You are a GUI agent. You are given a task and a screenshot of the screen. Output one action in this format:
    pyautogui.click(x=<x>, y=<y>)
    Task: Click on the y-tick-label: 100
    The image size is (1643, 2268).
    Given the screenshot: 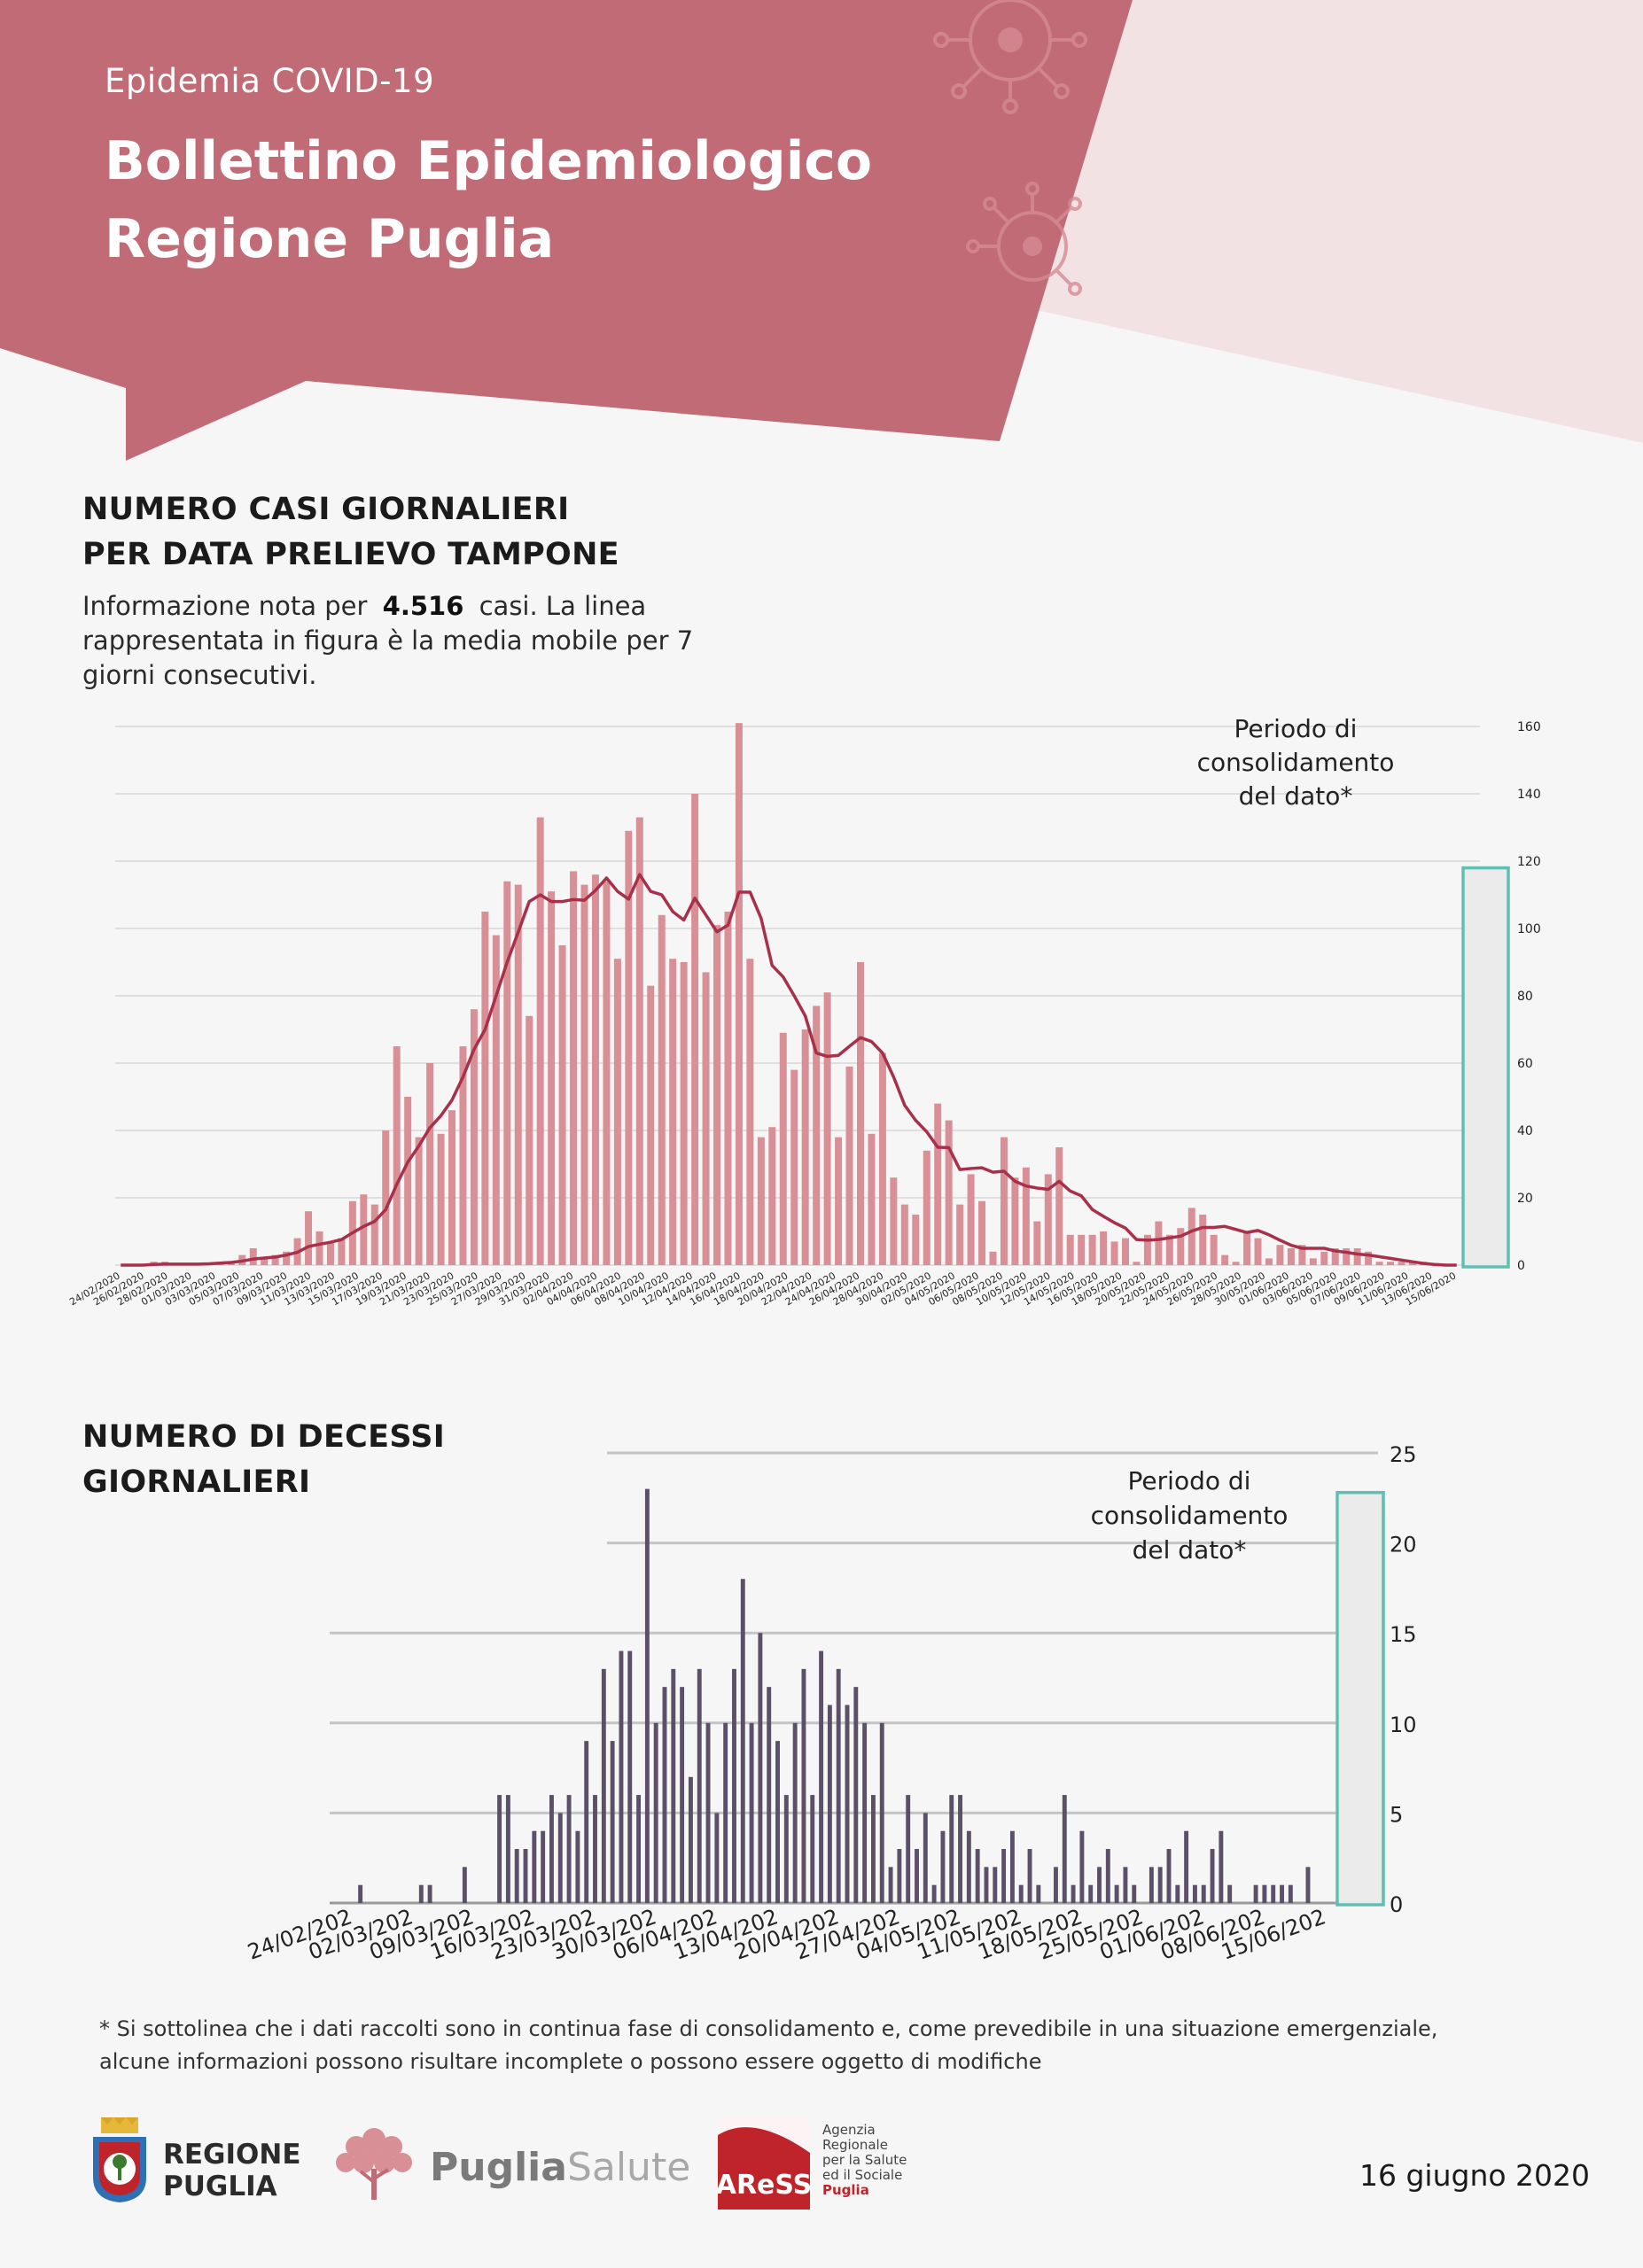 What is the action you would take?
    pyautogui.click(x=1529, y=929)
    